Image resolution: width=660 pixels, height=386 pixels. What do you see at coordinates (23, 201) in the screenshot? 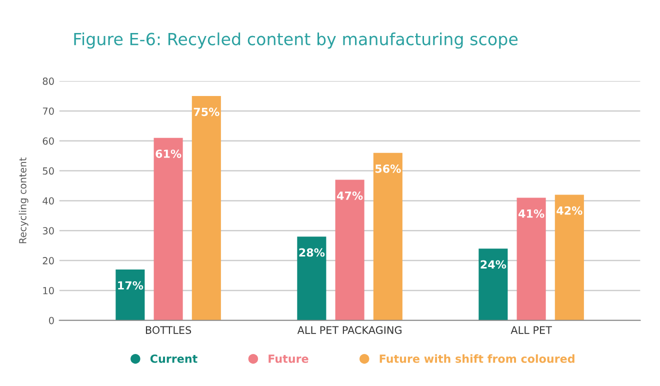
I see `y-axis-title: Recycling content` at bounding box center [23, 201].